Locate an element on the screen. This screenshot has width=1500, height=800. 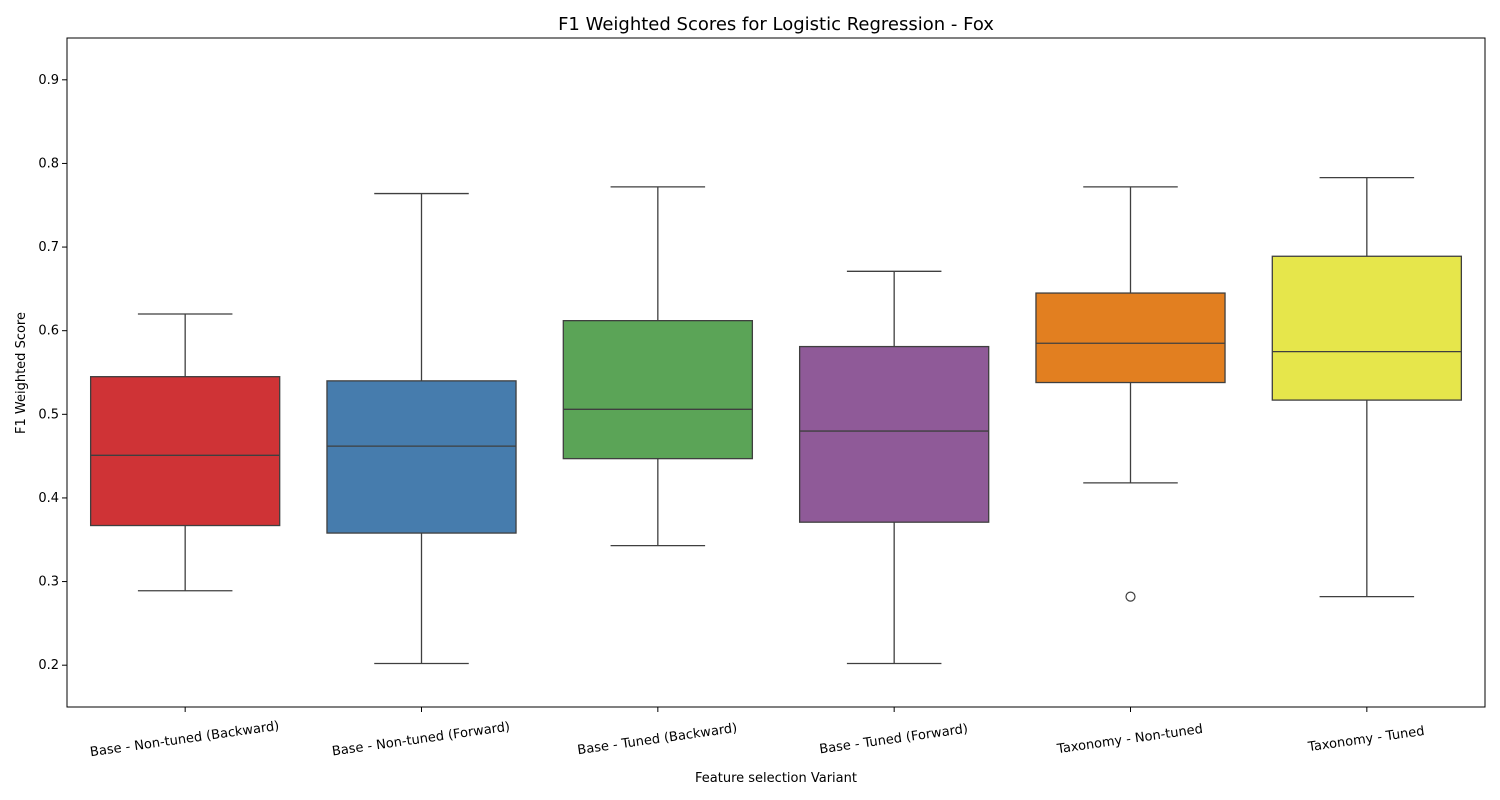
outlier-point is located at coordinates (1130, 596).